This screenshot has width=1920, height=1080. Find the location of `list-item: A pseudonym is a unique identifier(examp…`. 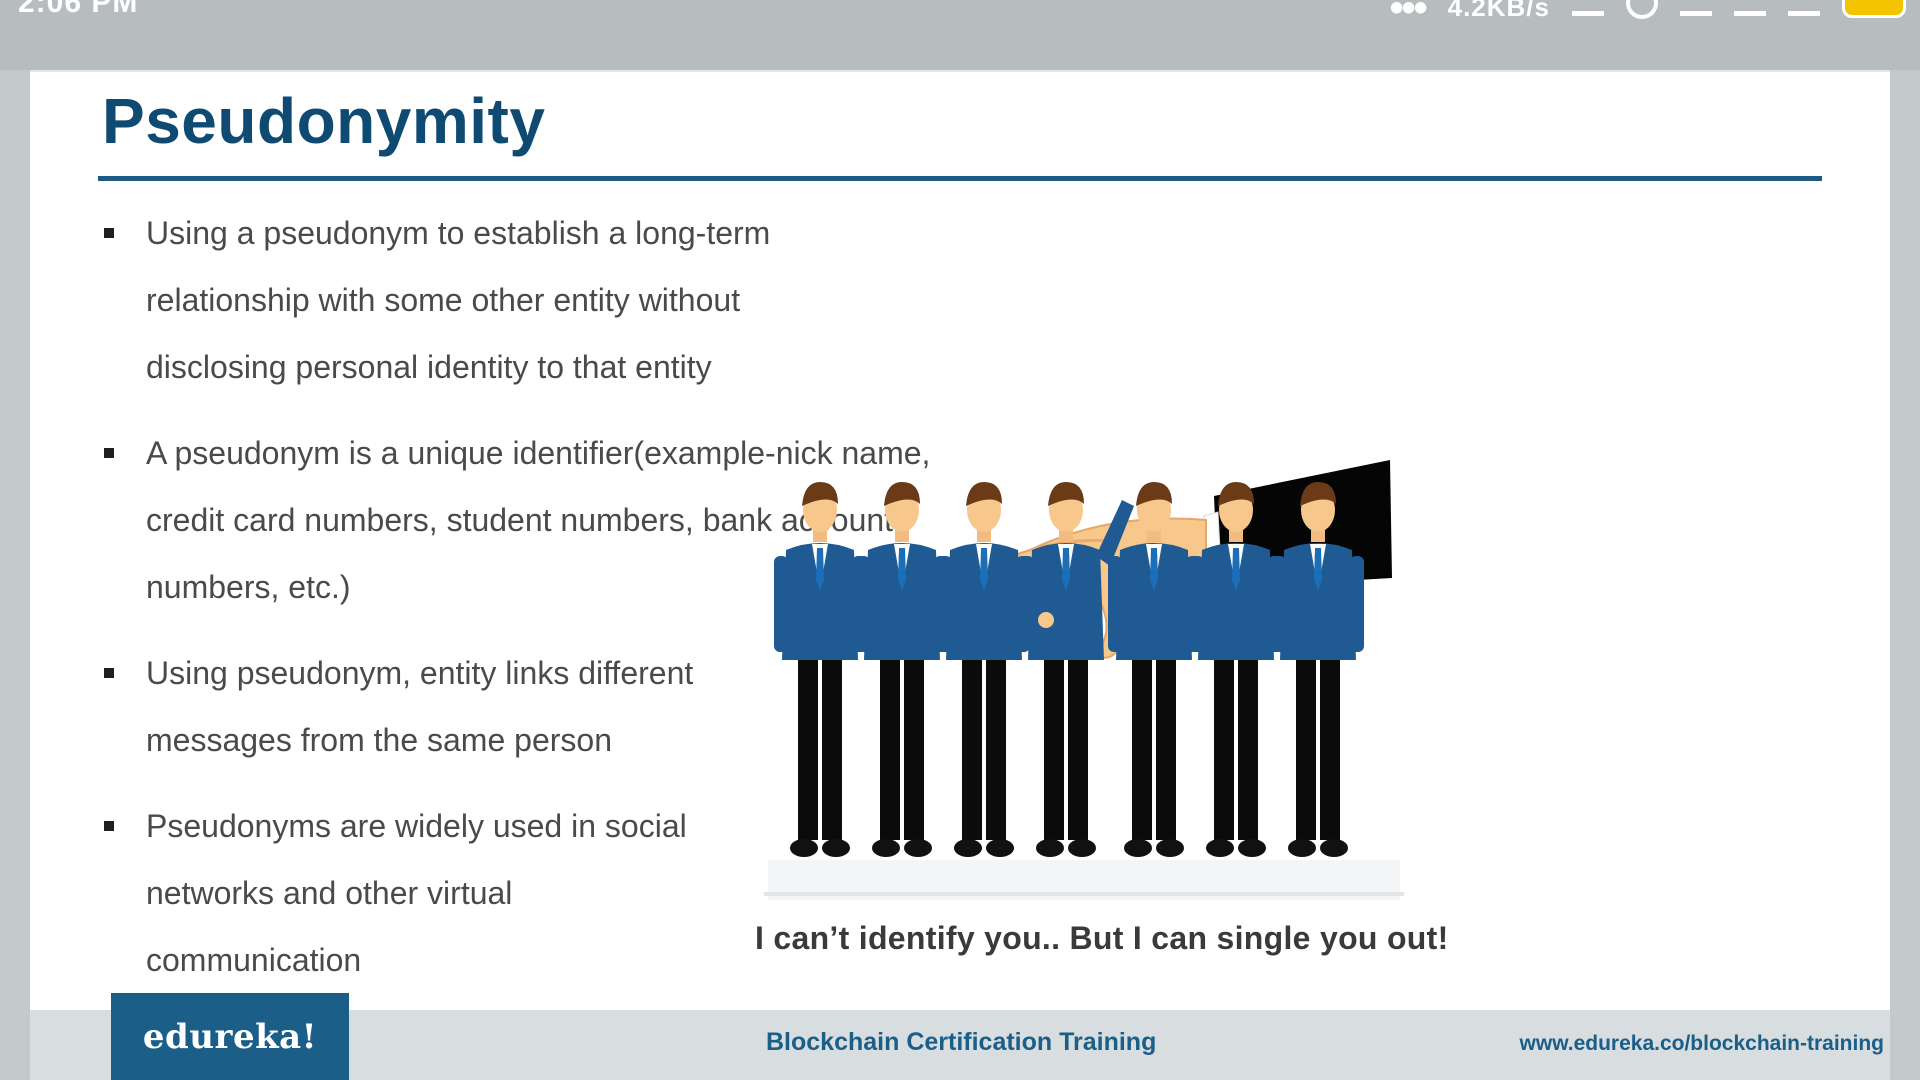

list-item: A pseudonym is a unique identifier(examp… is located at coordinates (534, 520).